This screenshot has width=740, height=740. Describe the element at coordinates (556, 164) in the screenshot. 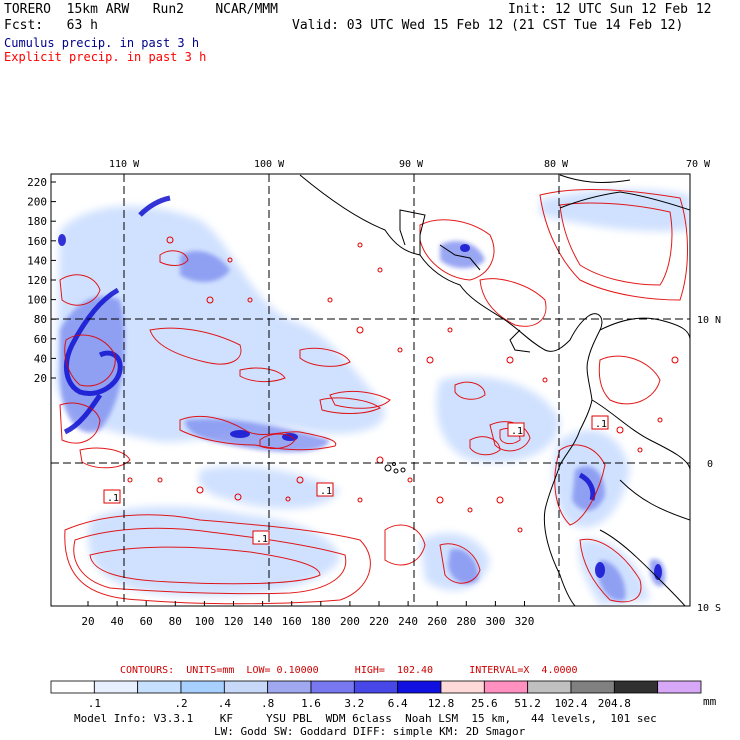

I see `lon-label: 80 W` at that location.